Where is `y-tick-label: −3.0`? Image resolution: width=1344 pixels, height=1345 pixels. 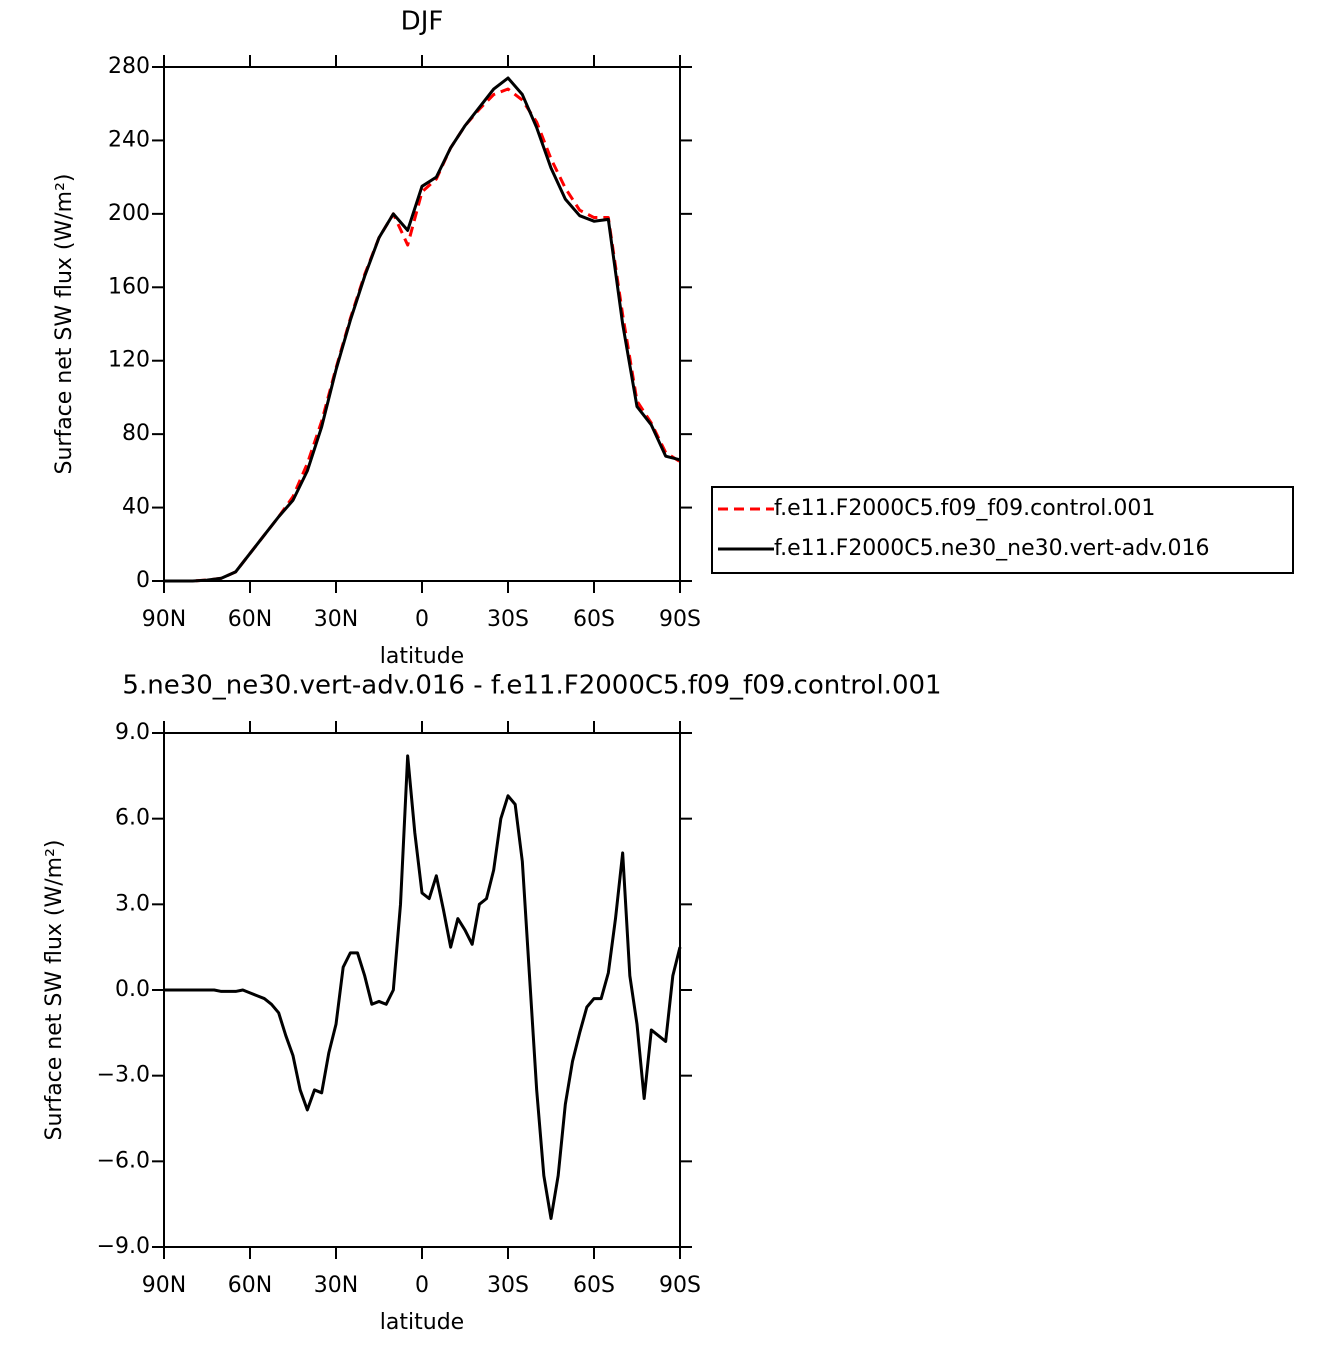
y-tick-label: −3.0 is located at coordinates (123, 1075).